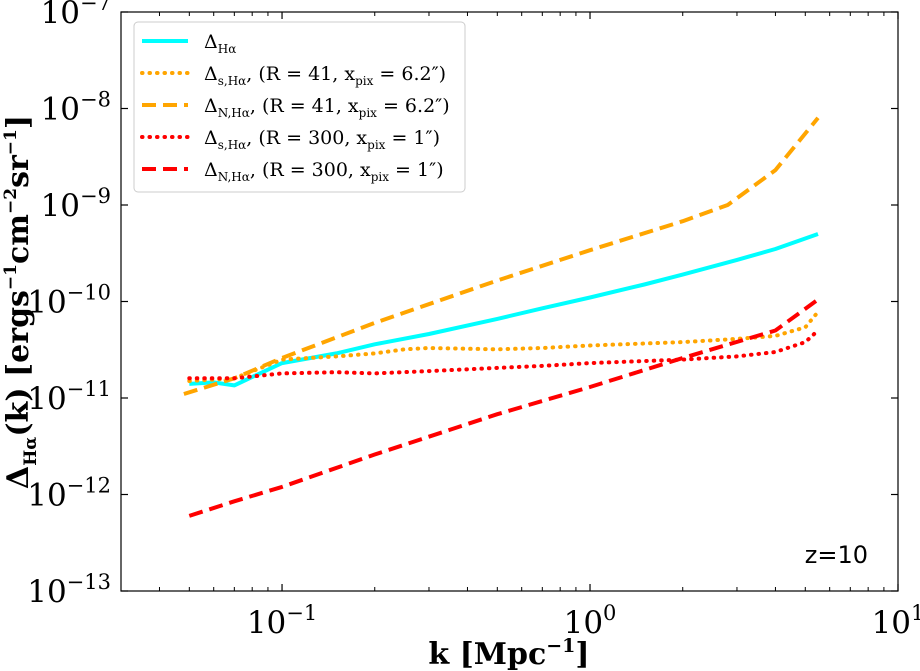 The width and height of the screenshot is (920, 671). I want to click on redshift-annotation: z=10, so click(836, 555).